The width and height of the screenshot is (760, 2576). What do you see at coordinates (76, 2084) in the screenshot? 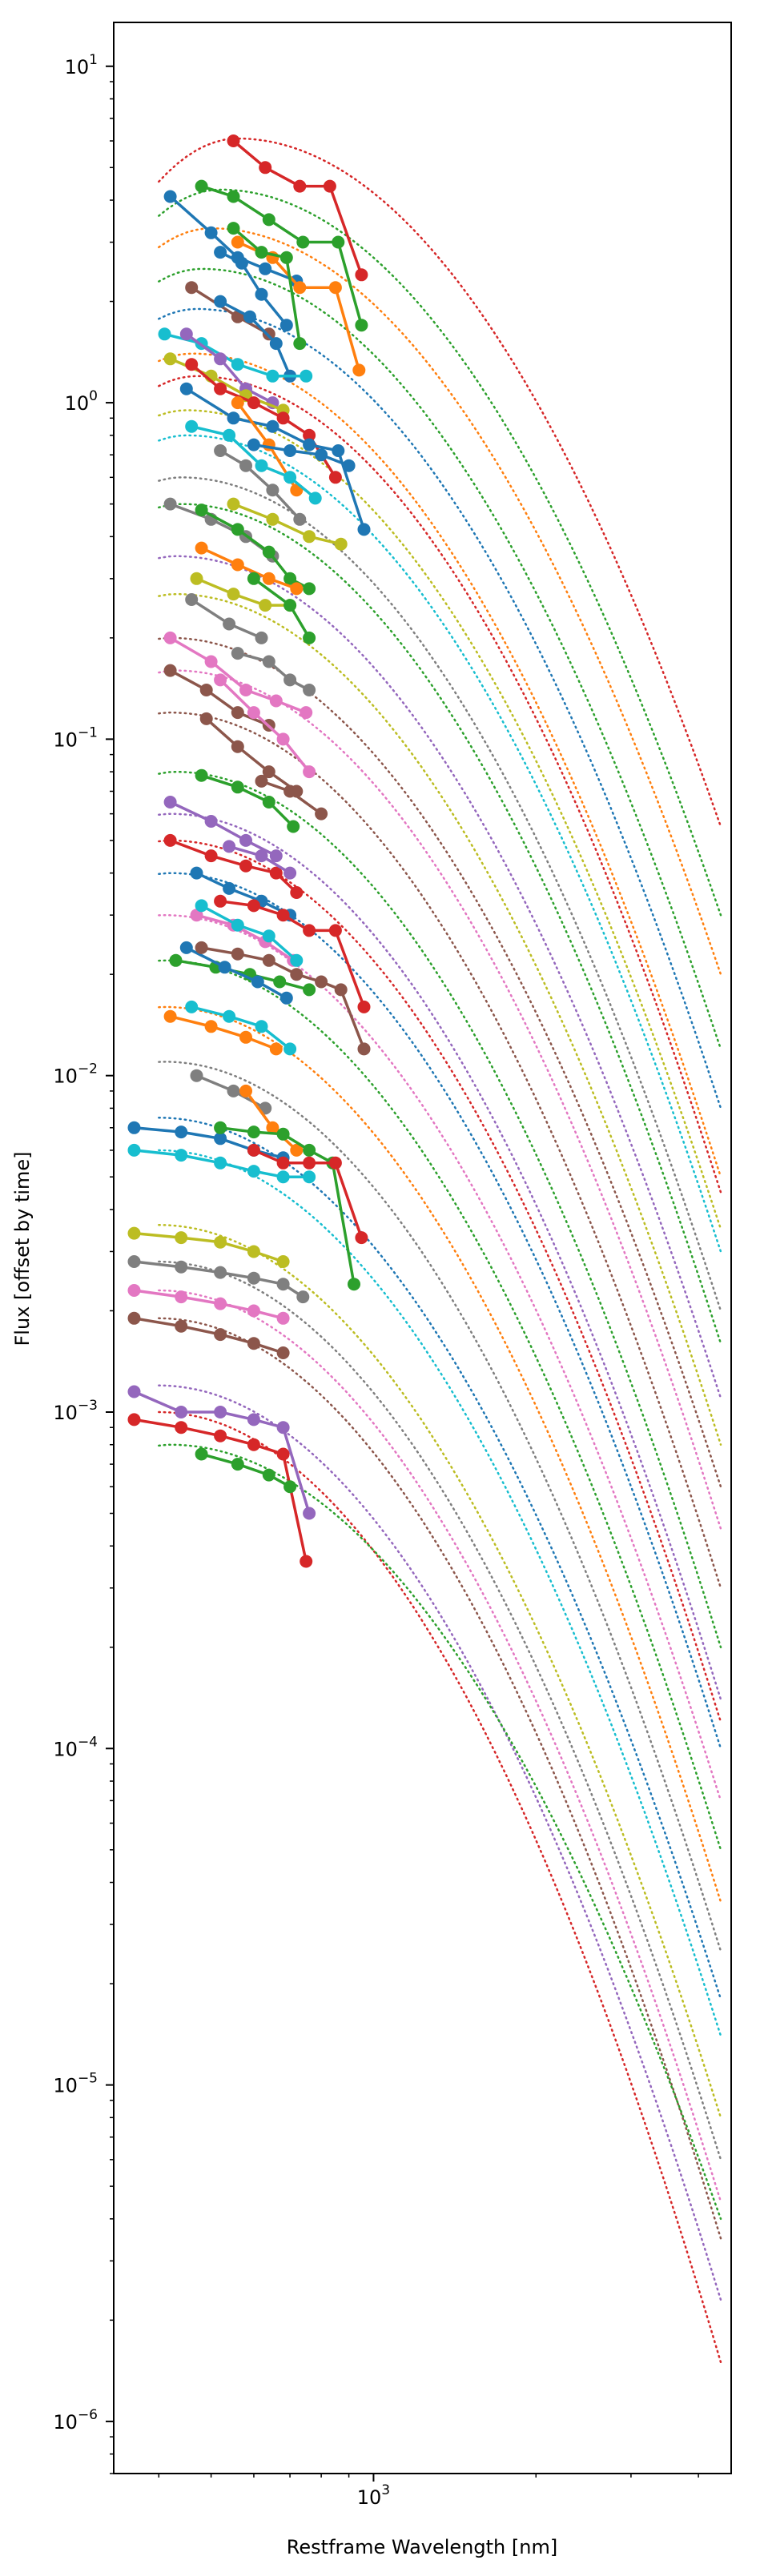
I see `y-tick-label: 10−5` at bounding box center [76, 2084].